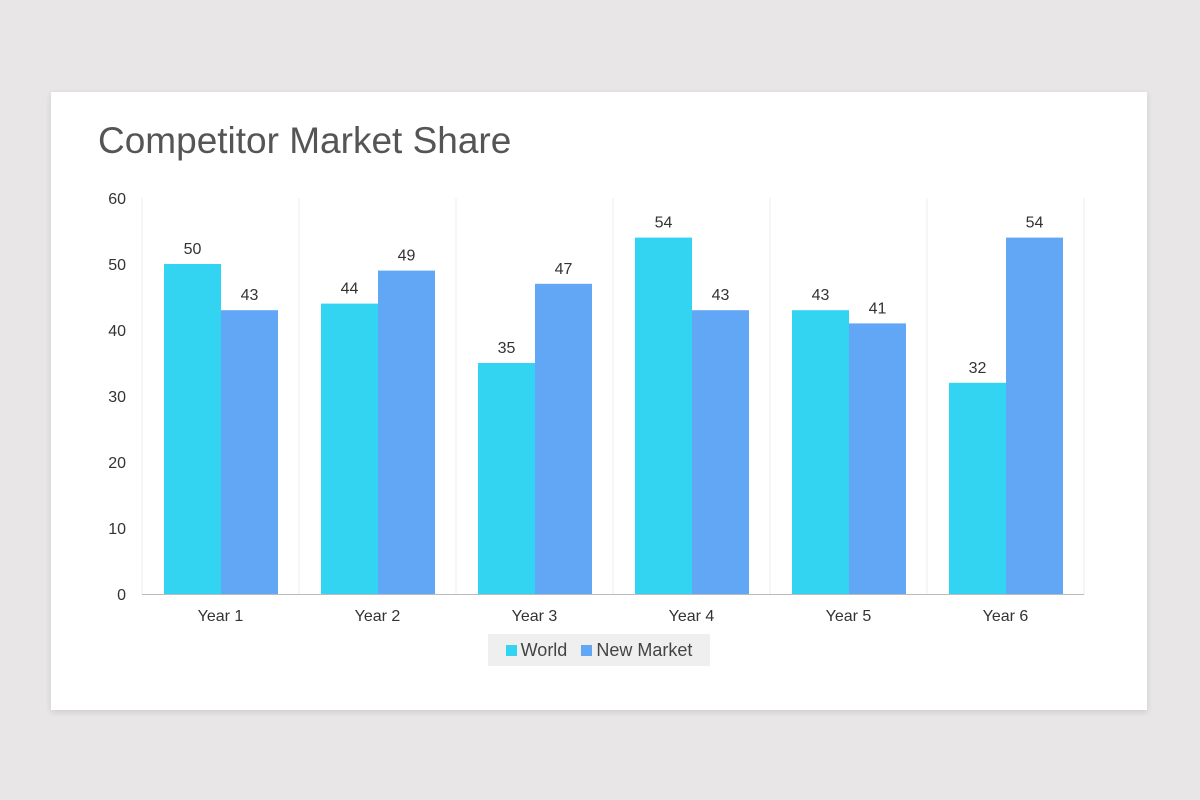 This screenshot has width=1200, height=800. Describe the element at coordinates (350, 289) in the screenshot. I see `data-label: 44` at that location.